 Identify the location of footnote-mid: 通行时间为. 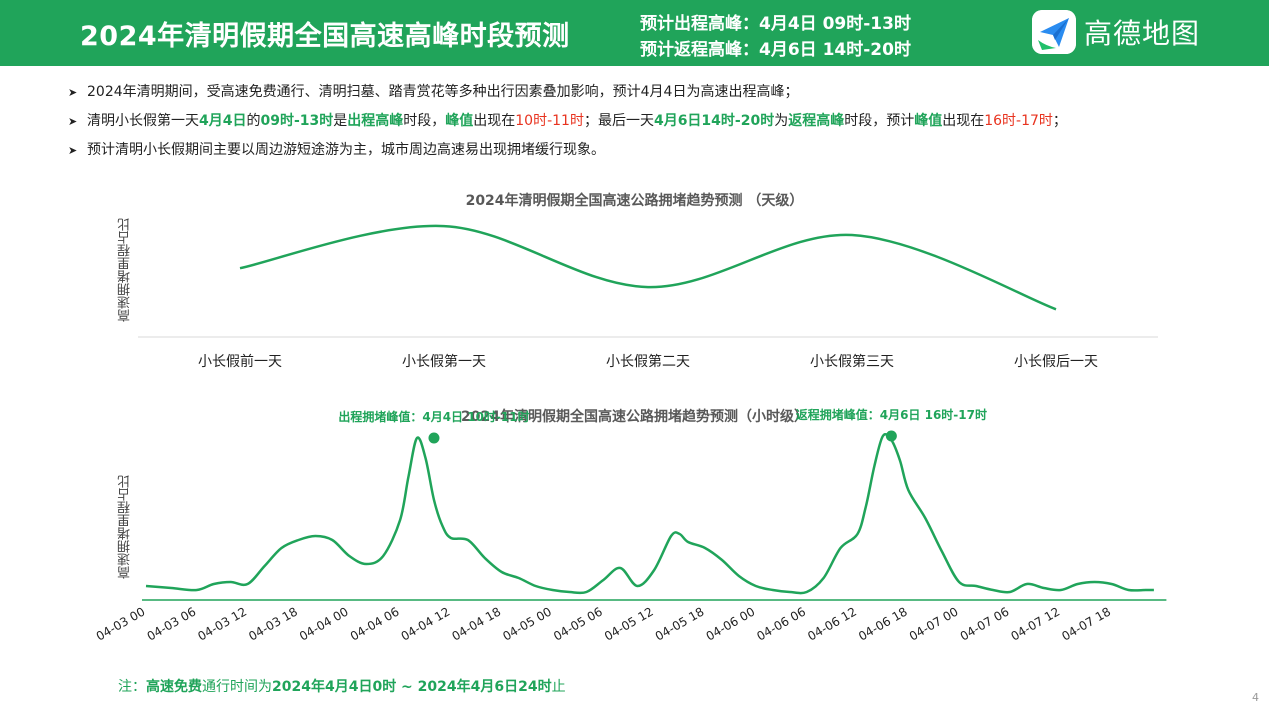
(237, 687).